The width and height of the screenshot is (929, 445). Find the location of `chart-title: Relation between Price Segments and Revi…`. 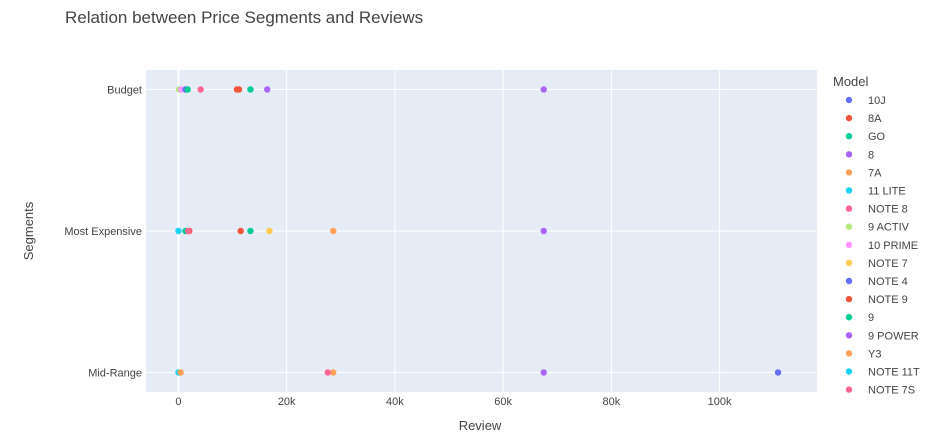

chart-title: Relation between Price Segments and Revi… is located at coordinates (244, 17).